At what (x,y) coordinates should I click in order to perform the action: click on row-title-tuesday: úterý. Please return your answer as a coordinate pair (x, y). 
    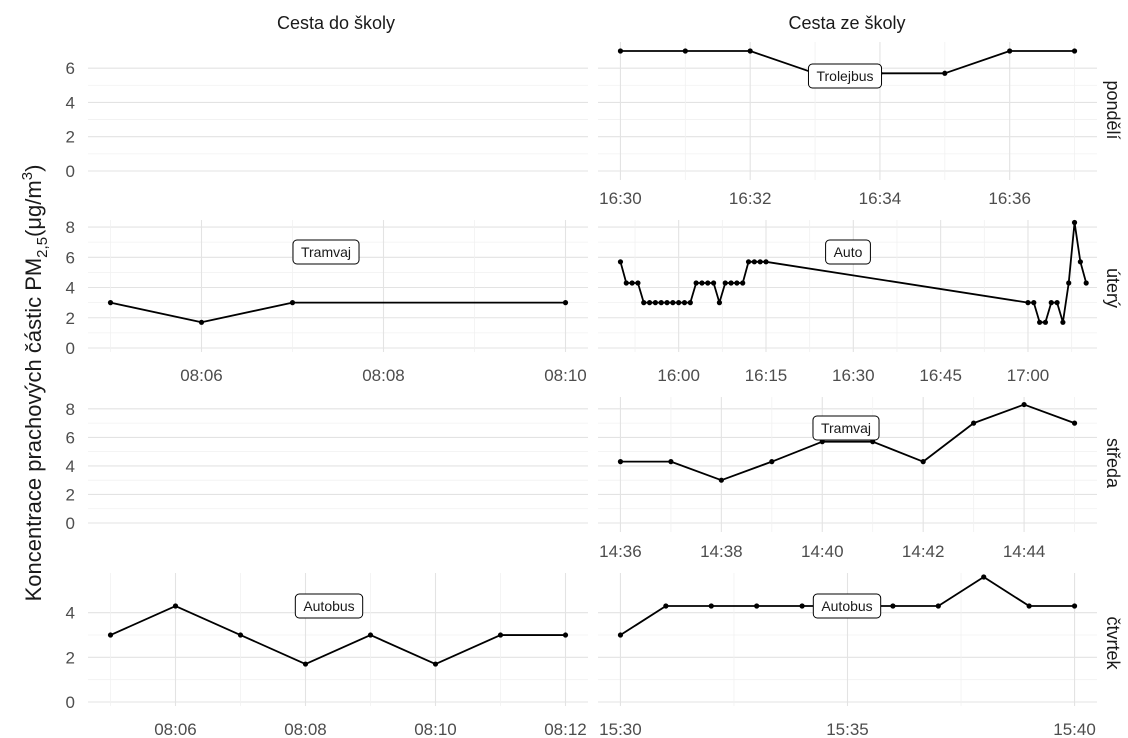
    Looking at the image, I should click on (1113, 288).